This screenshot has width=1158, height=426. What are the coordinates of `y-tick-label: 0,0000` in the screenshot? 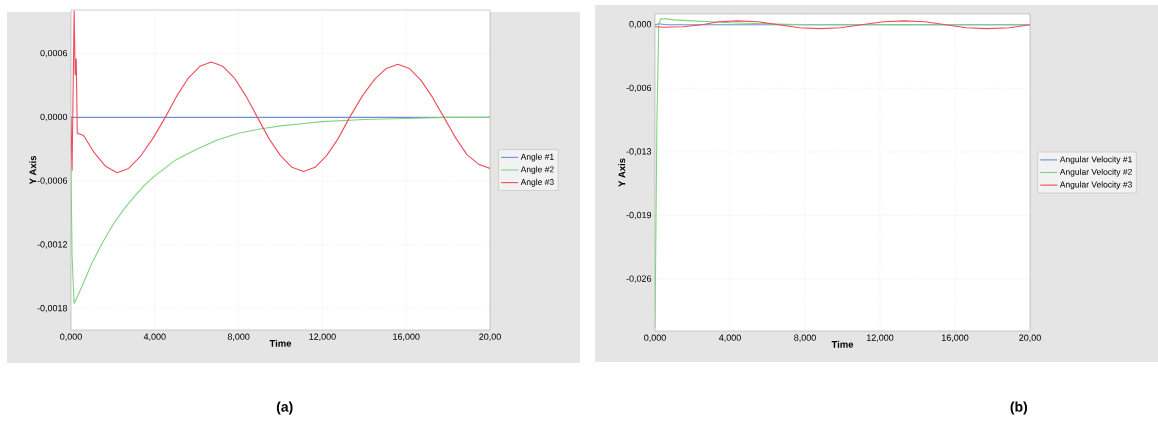 It's located at (54, 117).